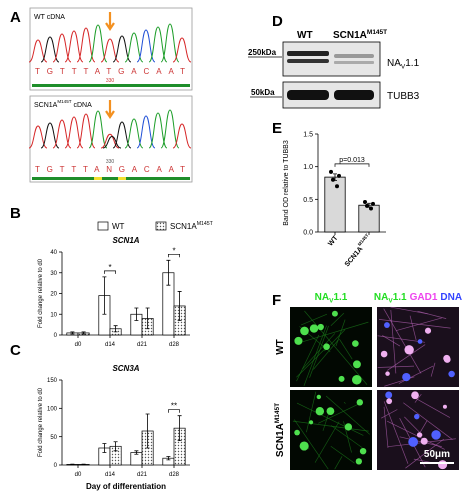 This screenshot has width=468, height=500. Describe the element at coordinates (374, 388) in the screenshot. I see `micrographs` at that location.